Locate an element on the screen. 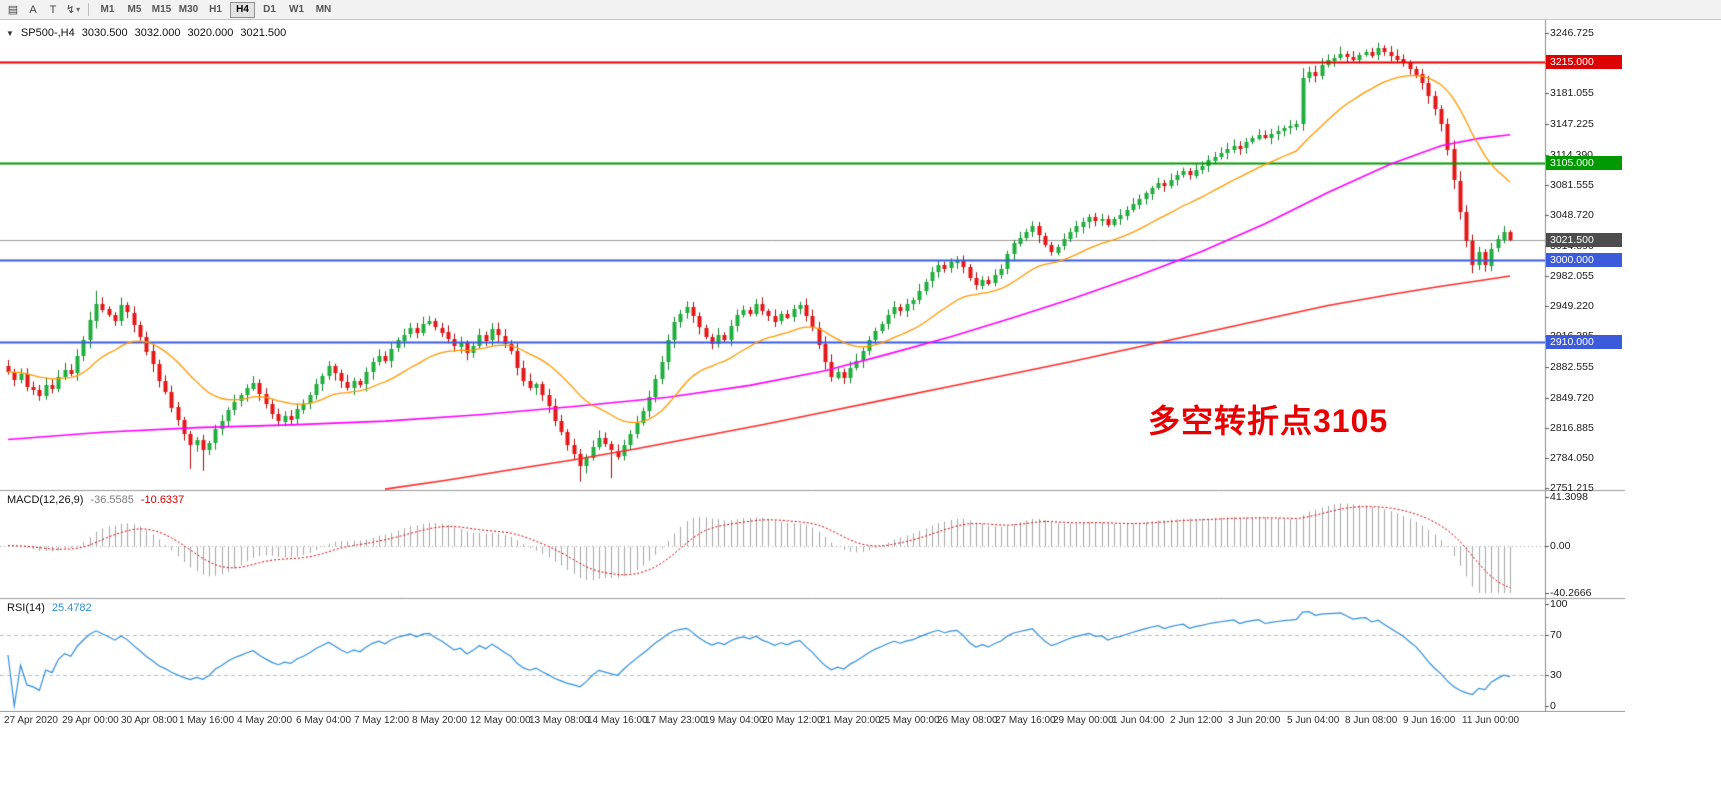 The height and width of the screenshot is (794, 1721). price-tick-label: 3181.055 is located at coordinates (1572, 93).